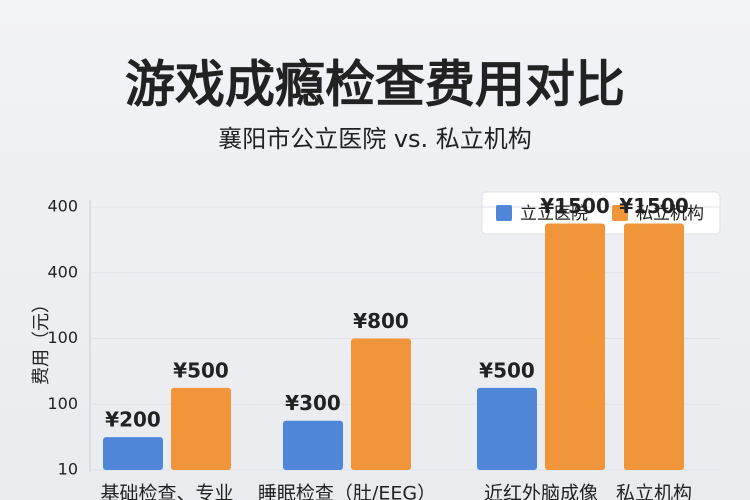 The width and height of the screenshot is (750, 500). Describe the element at coordinates (654, 491) in the screenshot. I see `x-tick-label: 私立机构` at that location.